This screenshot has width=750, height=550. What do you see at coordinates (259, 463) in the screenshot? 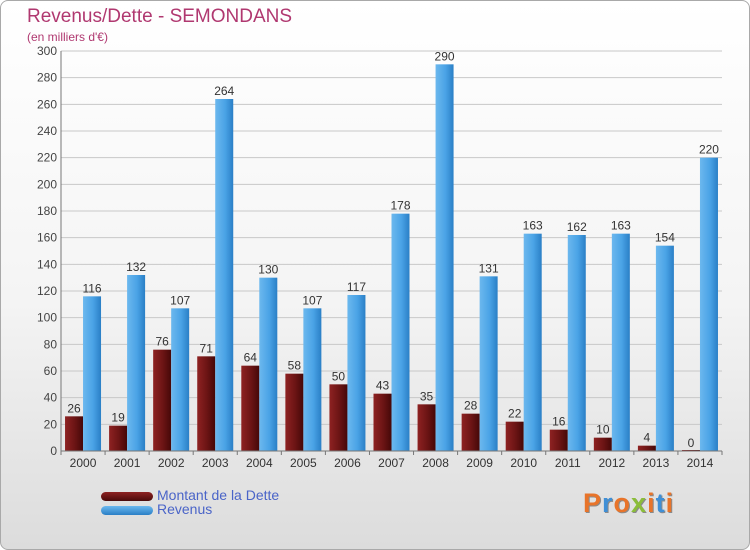
I see `x-tick-label: 2004` at bounding box center [259, 463].